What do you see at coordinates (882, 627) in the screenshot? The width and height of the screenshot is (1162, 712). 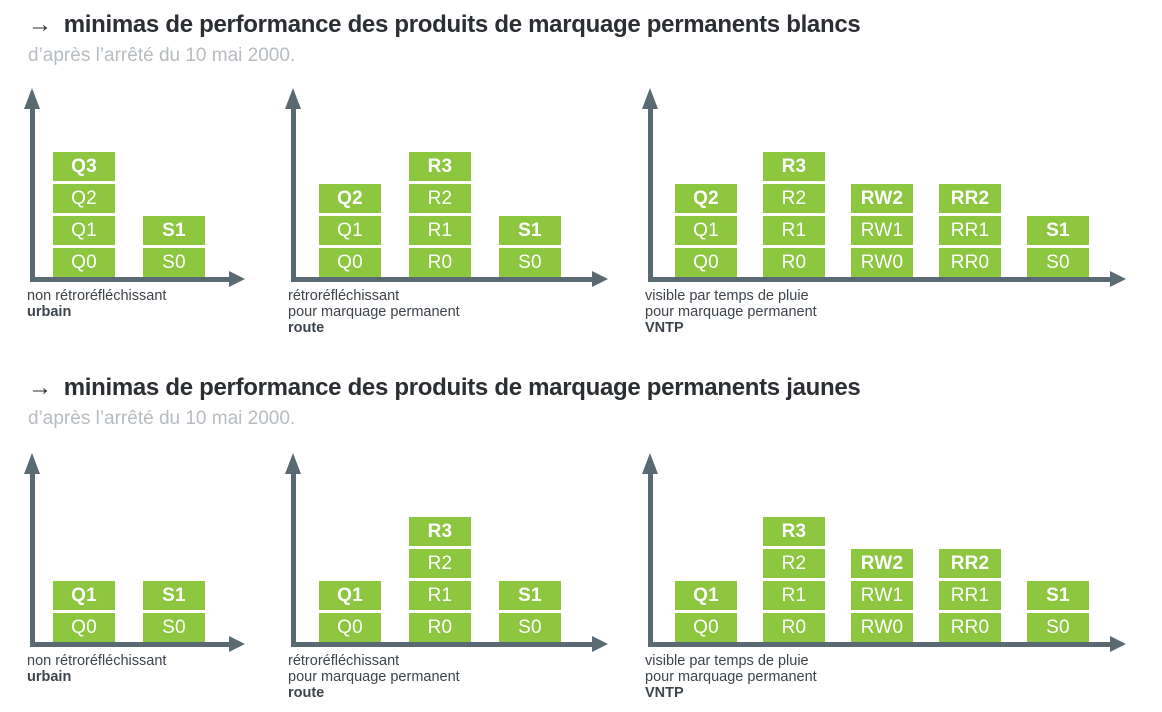 I see `block-RW0: RW0` at bounding box center [882, 627].